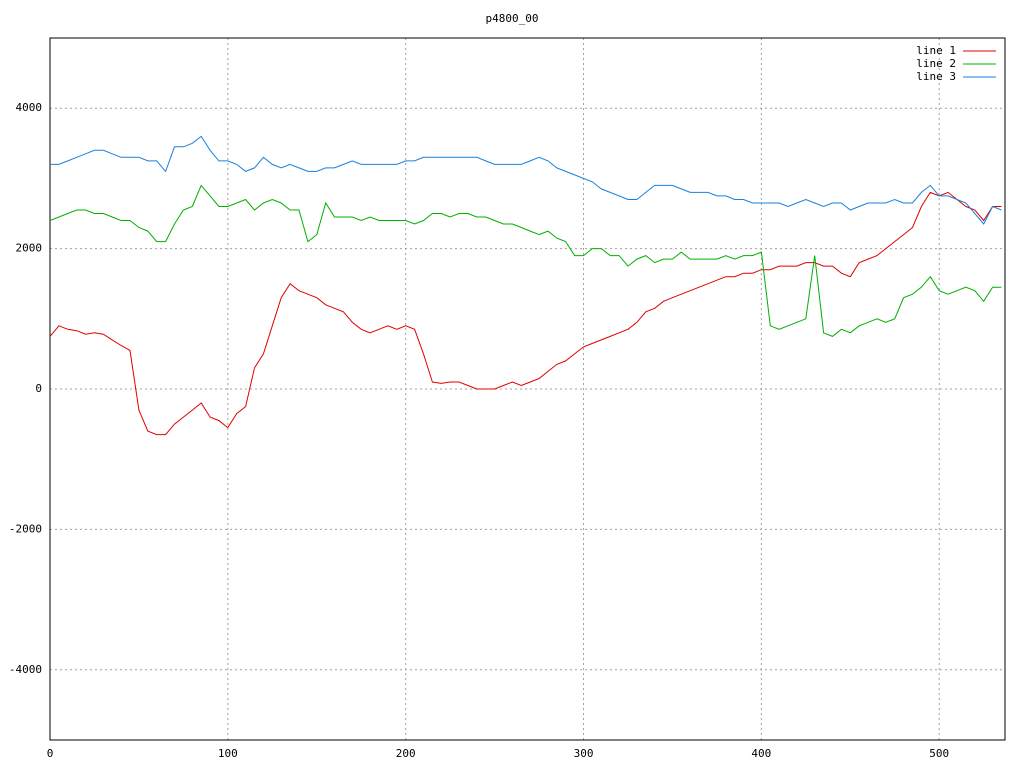 This screenshot has width=1024, height=768. I want to click on x-tick-label: 300, so click(584, 753).